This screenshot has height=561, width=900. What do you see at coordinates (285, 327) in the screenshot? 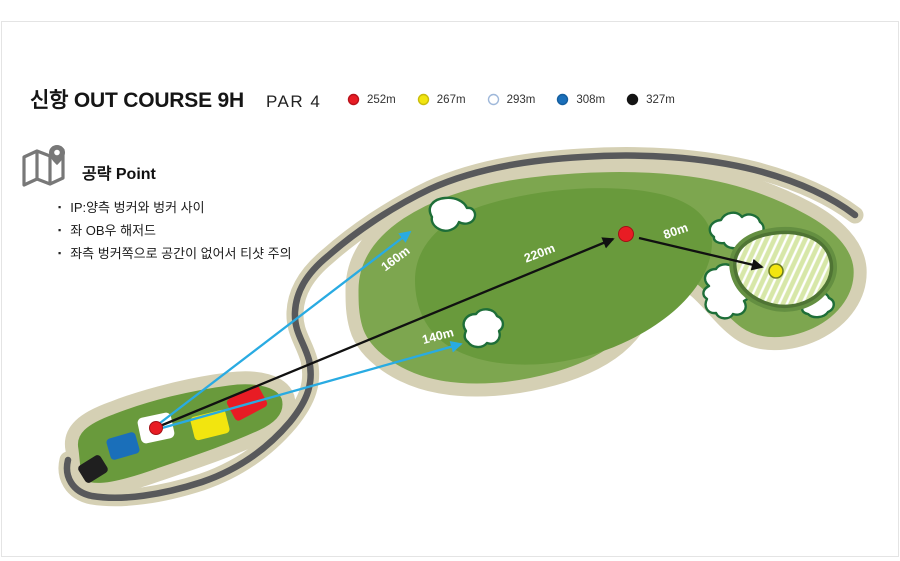
I see `guide-line-160m` at bounding box center [285, 327].